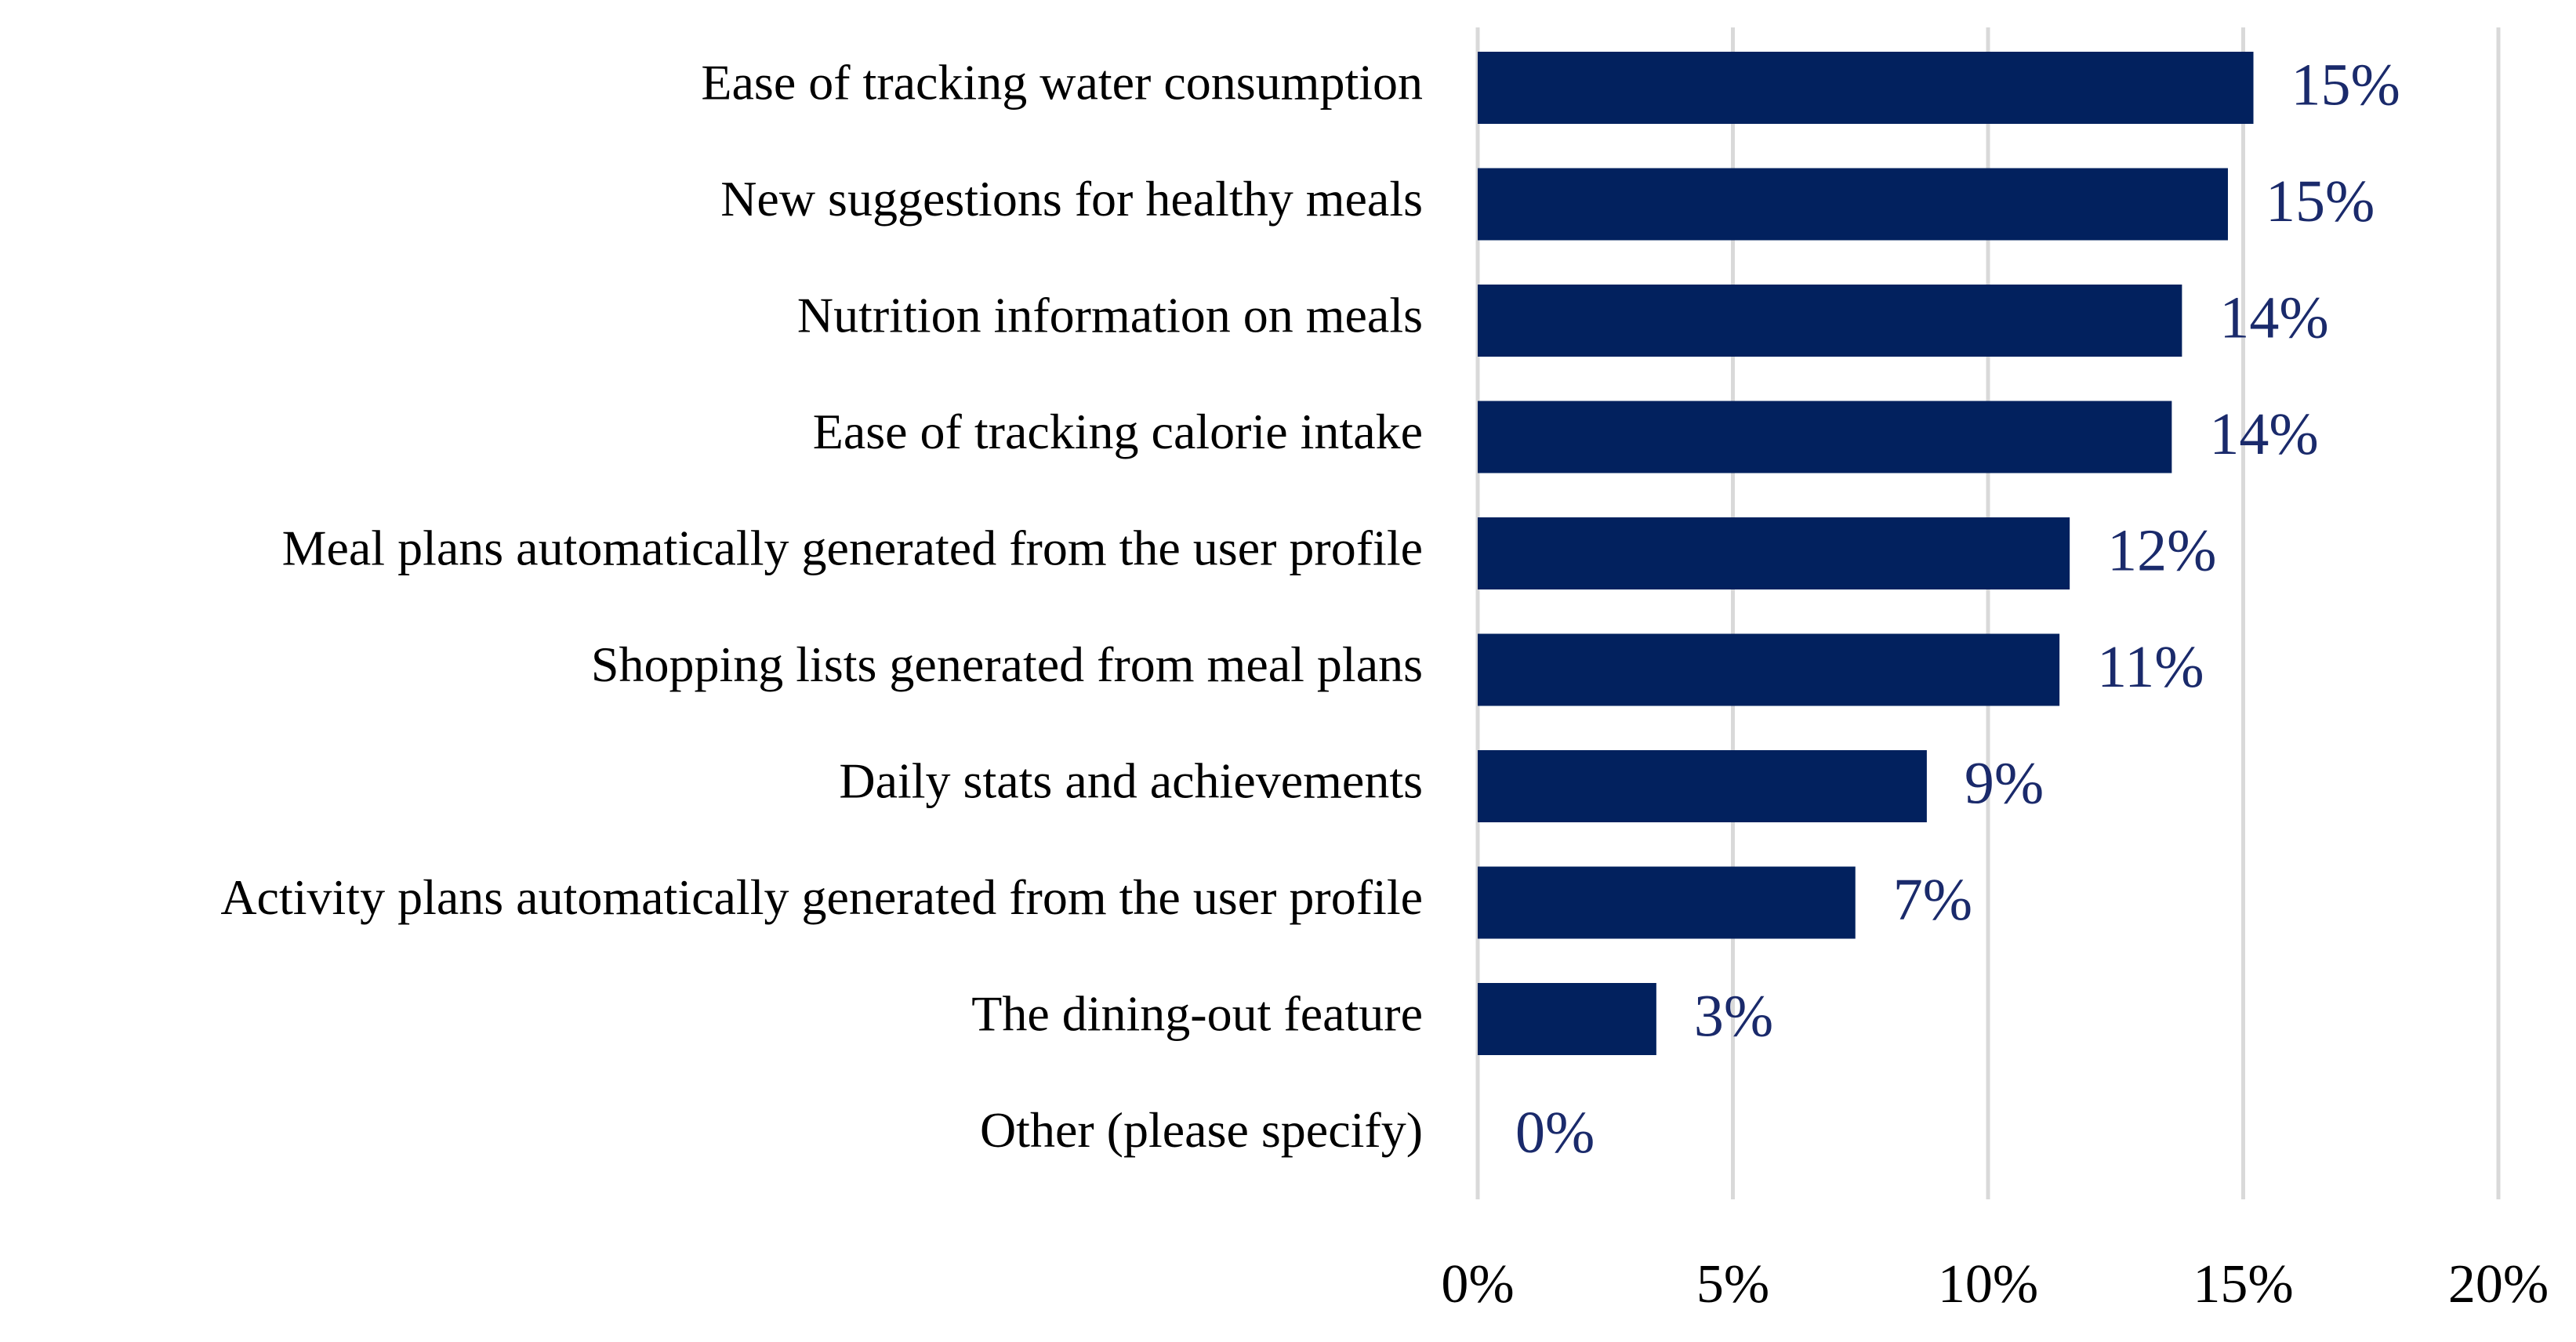 The image size is (2576, 1342). What do you see at coordinates (1110, 315) in the screenshot?
I see `category-label: Nutrition information on meals` at bounding box center [1110, 315].